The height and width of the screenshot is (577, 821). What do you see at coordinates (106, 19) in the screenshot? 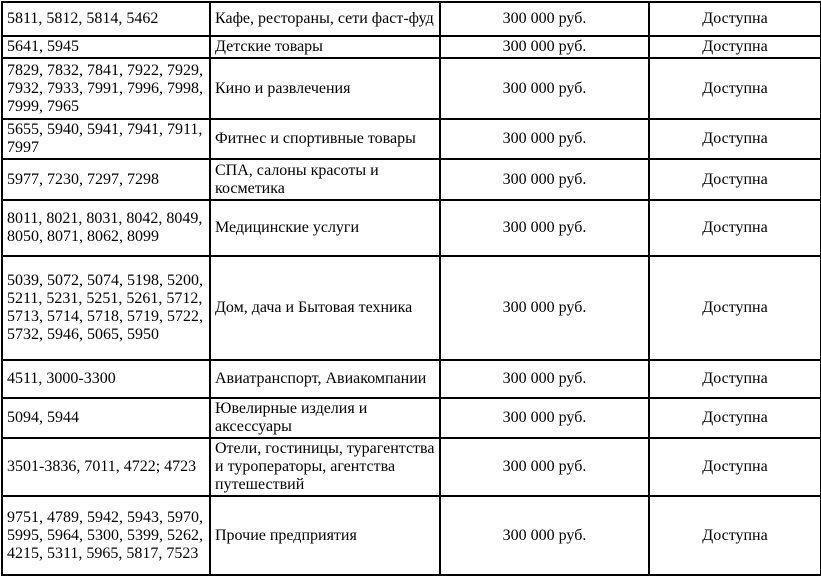
I see `cell-codes: 5811, 5812, 5814, 5462` at bounding box center [106, 19].